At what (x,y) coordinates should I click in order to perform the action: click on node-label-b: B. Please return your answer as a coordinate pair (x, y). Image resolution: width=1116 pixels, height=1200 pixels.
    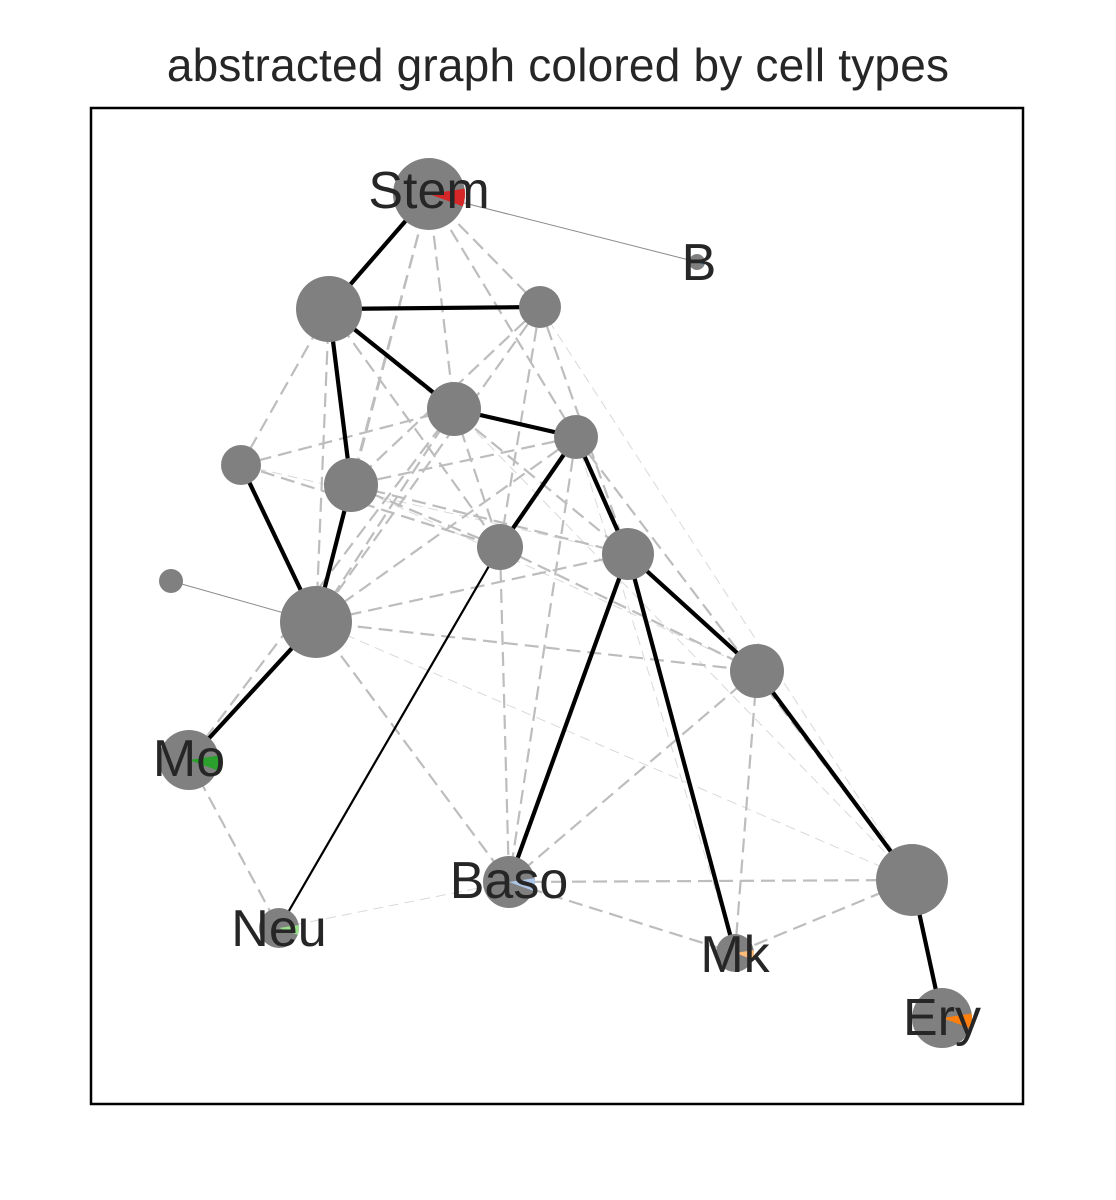
    Looking at the image, I should click on (699, 263).